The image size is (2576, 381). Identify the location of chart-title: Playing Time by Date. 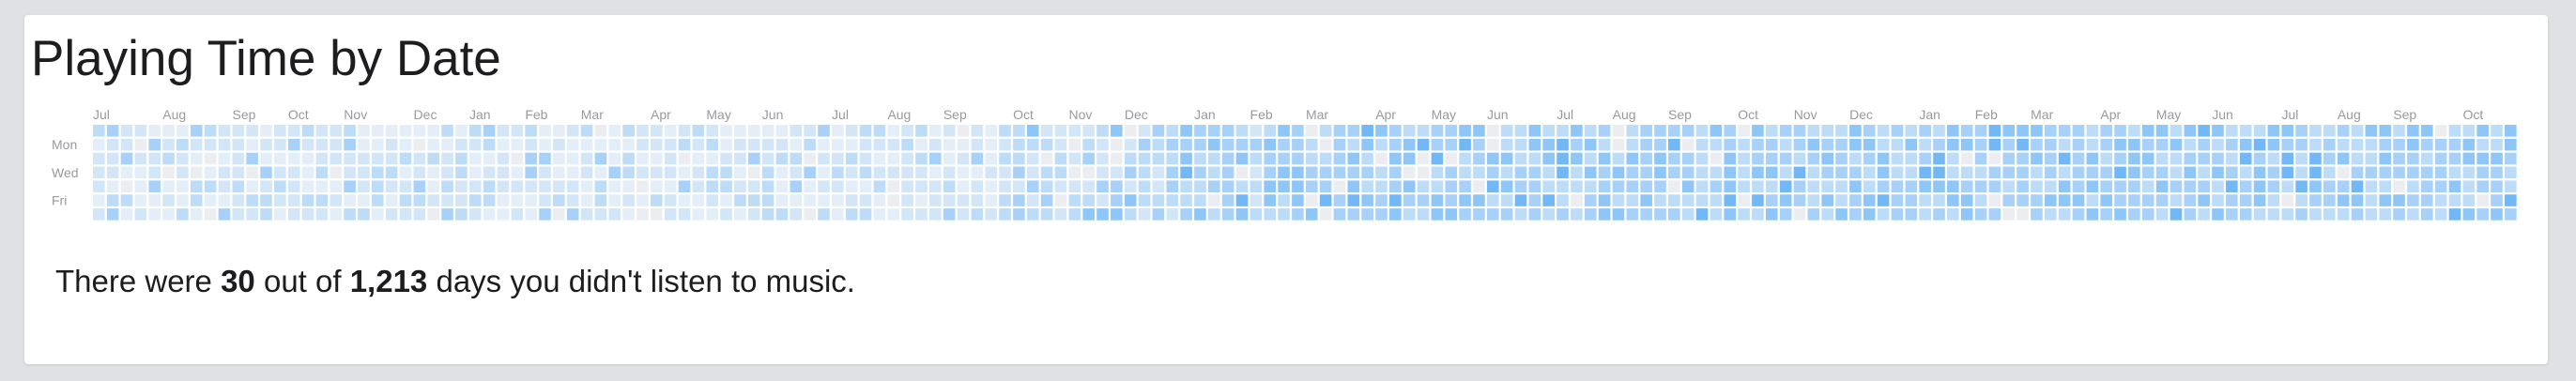
(266, 58).